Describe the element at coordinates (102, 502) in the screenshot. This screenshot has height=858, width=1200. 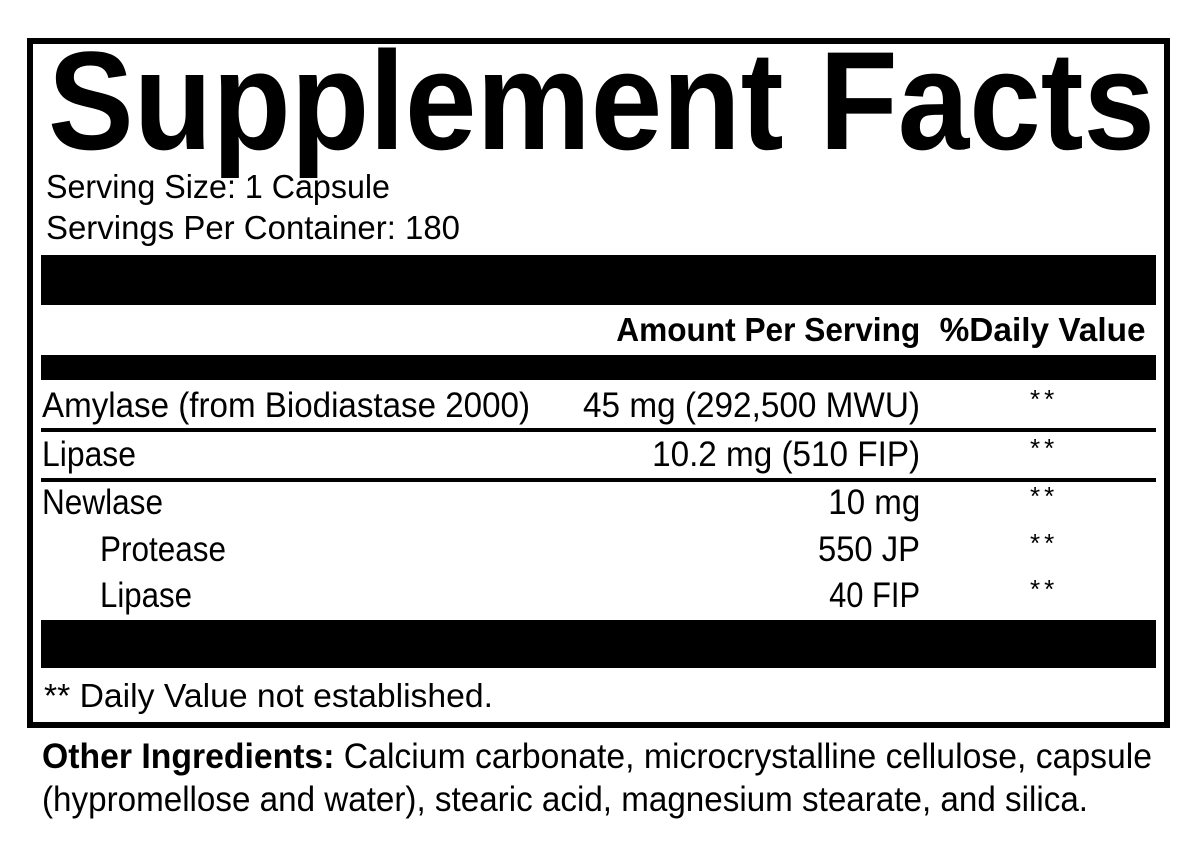
I see `ingredient-name: Newlase` at that location.